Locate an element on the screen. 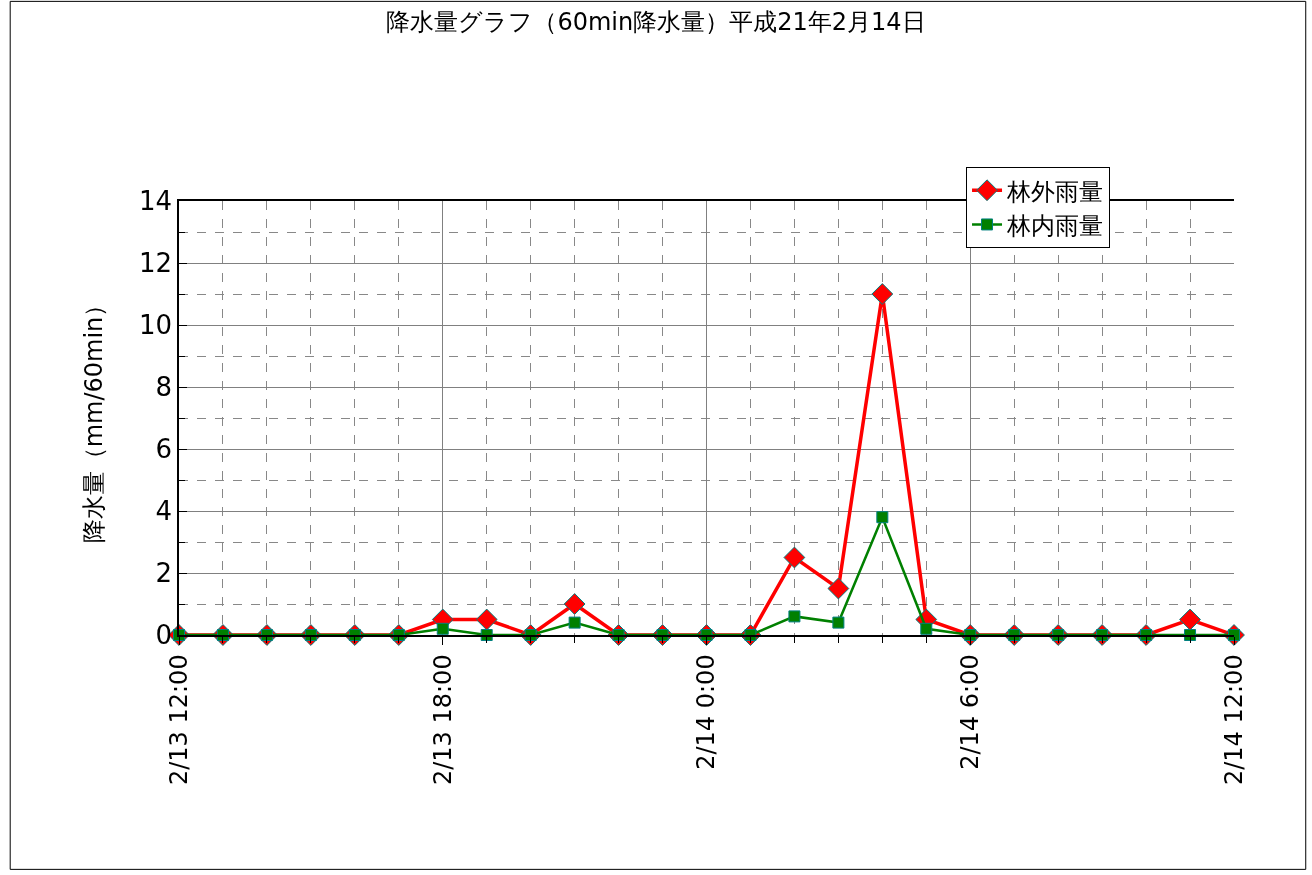 The height and width of the screenshot is (875, 1312). legend-label: 林内雨量 is located at coordinates (1055, 225).